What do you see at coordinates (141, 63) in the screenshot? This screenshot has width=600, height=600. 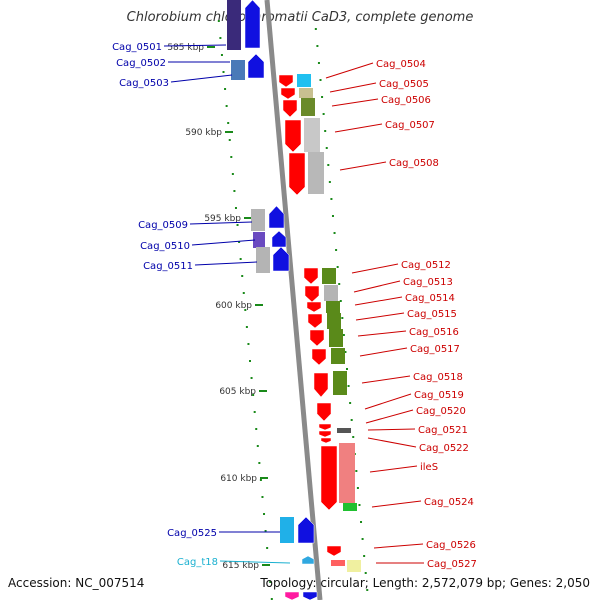 I see `gene-label-left: Cag_0502` at bounding box center [141, 63].